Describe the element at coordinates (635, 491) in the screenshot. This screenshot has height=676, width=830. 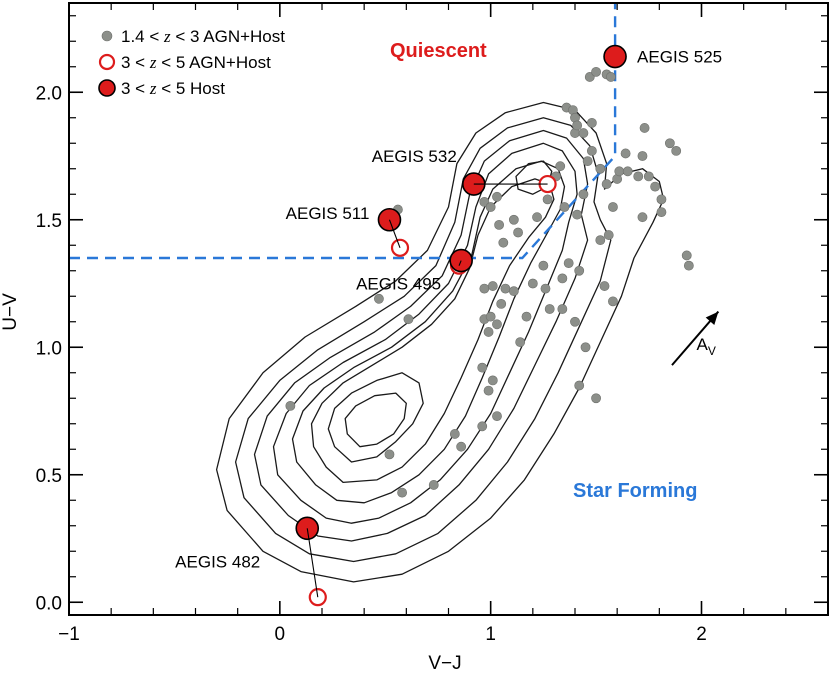
I see `star-forming-label: Star Forming` at that location.